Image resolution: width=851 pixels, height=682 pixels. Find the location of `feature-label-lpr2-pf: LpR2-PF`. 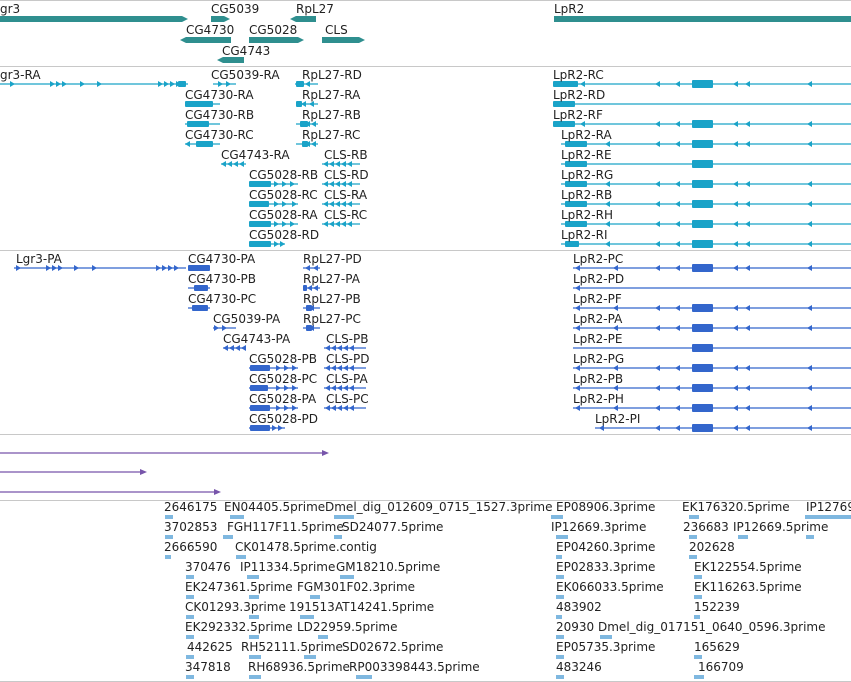

feature-label-lpr2-pf: LpR2-PF is located at coordinates (597, 299).